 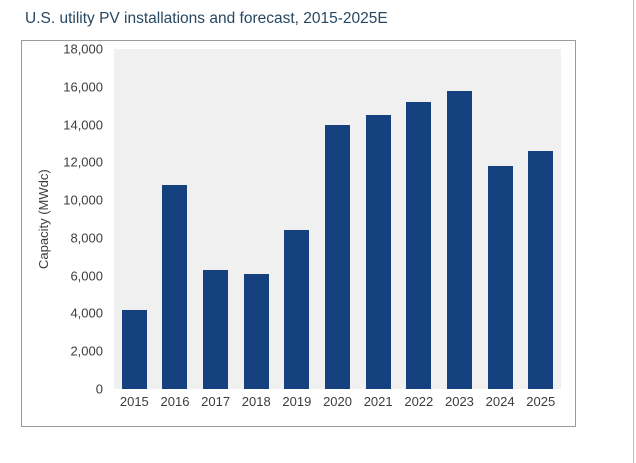 I want to click on bar-slot-2021, so click(x=378, y=219).